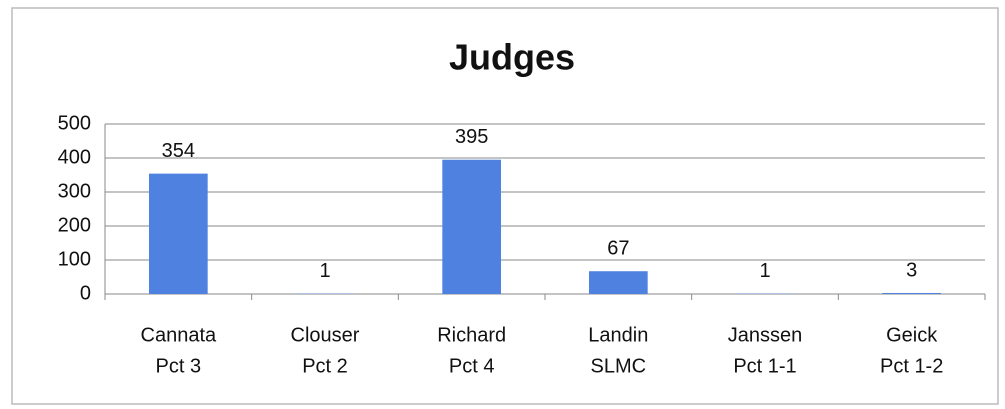  Describe the element at coordinates (179, 335) in the screenshot. I see `x-tick-label: Cannata` at that location.